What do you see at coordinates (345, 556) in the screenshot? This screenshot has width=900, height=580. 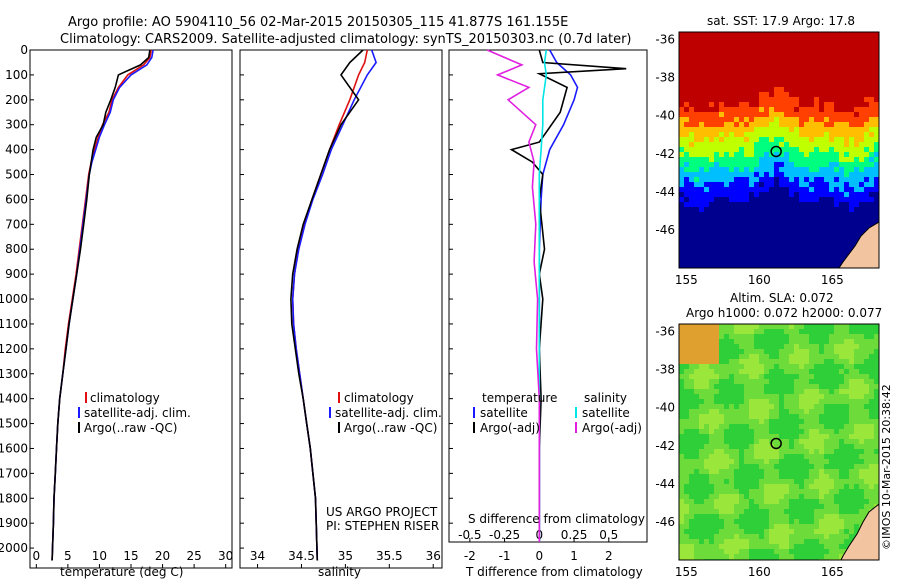 I see `x-tick-label: 35` at bounding box center [345, 556].